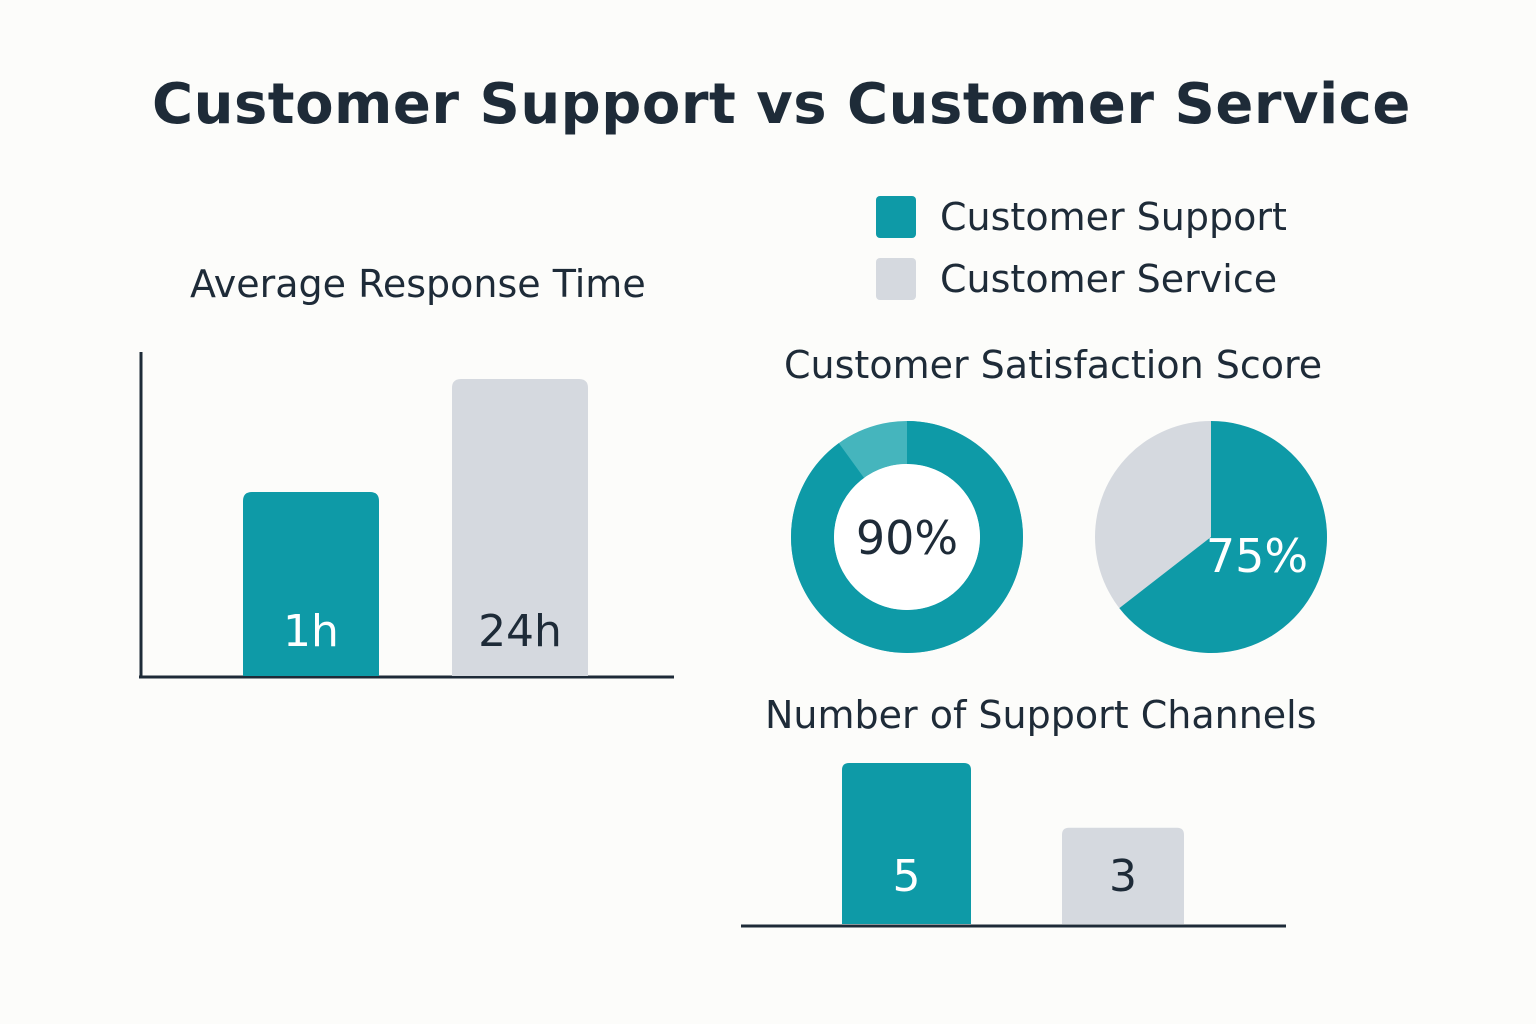 Image resolution: width=1536 pixels, height=1024 pixels. Describe the element at coordinates (907, 876) in the screenshot. I see `channels-bar-label-1: 5` at that location.